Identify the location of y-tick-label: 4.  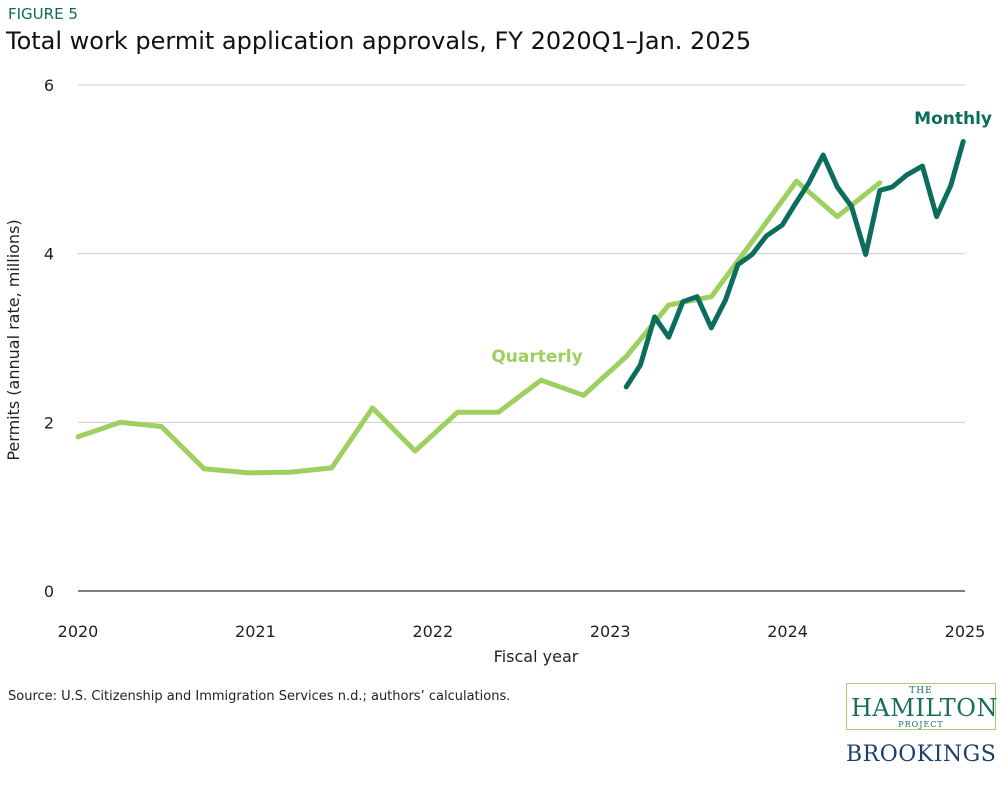
(49, 254).